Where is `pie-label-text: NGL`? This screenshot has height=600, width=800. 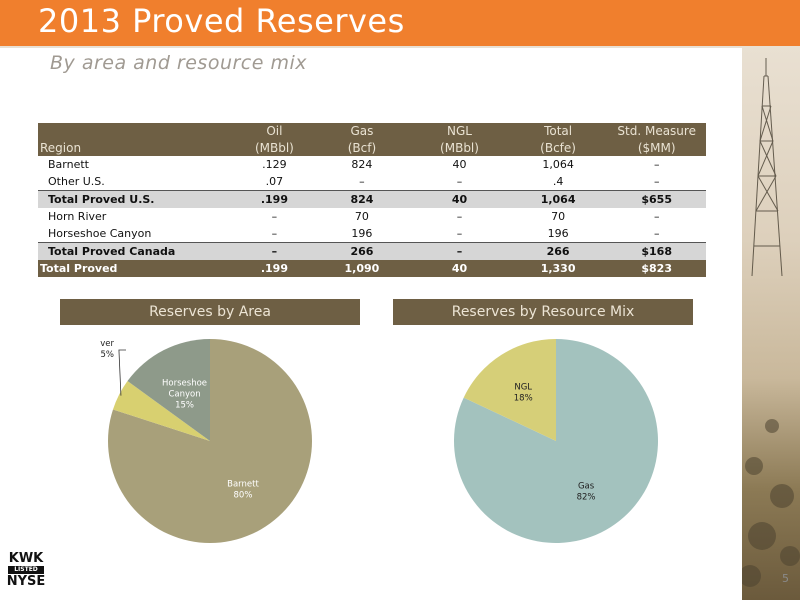 pie-label-text: NGL is located at coordinates (523, 387).